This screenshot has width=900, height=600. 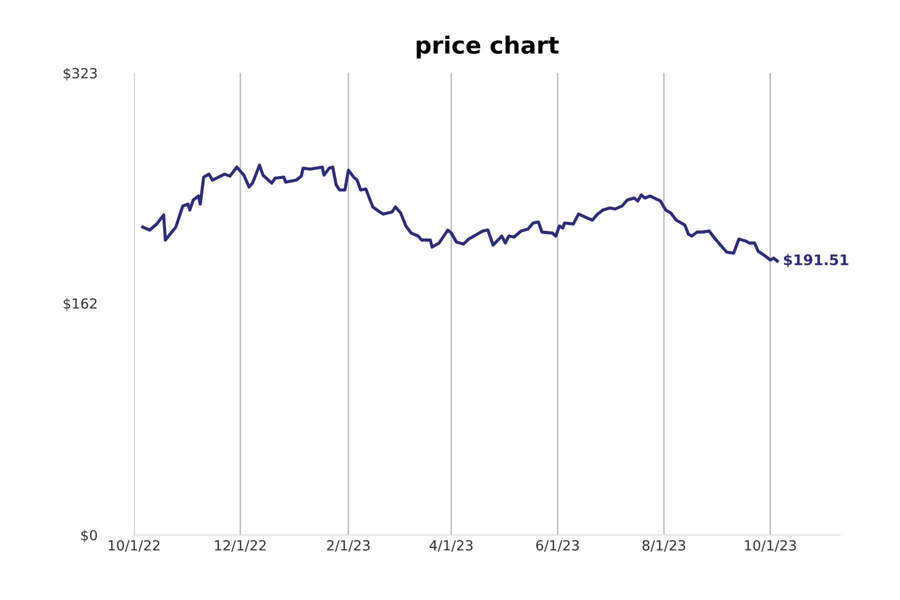 I want to click on y-tick-label: $323, so click(x=80, y=74).